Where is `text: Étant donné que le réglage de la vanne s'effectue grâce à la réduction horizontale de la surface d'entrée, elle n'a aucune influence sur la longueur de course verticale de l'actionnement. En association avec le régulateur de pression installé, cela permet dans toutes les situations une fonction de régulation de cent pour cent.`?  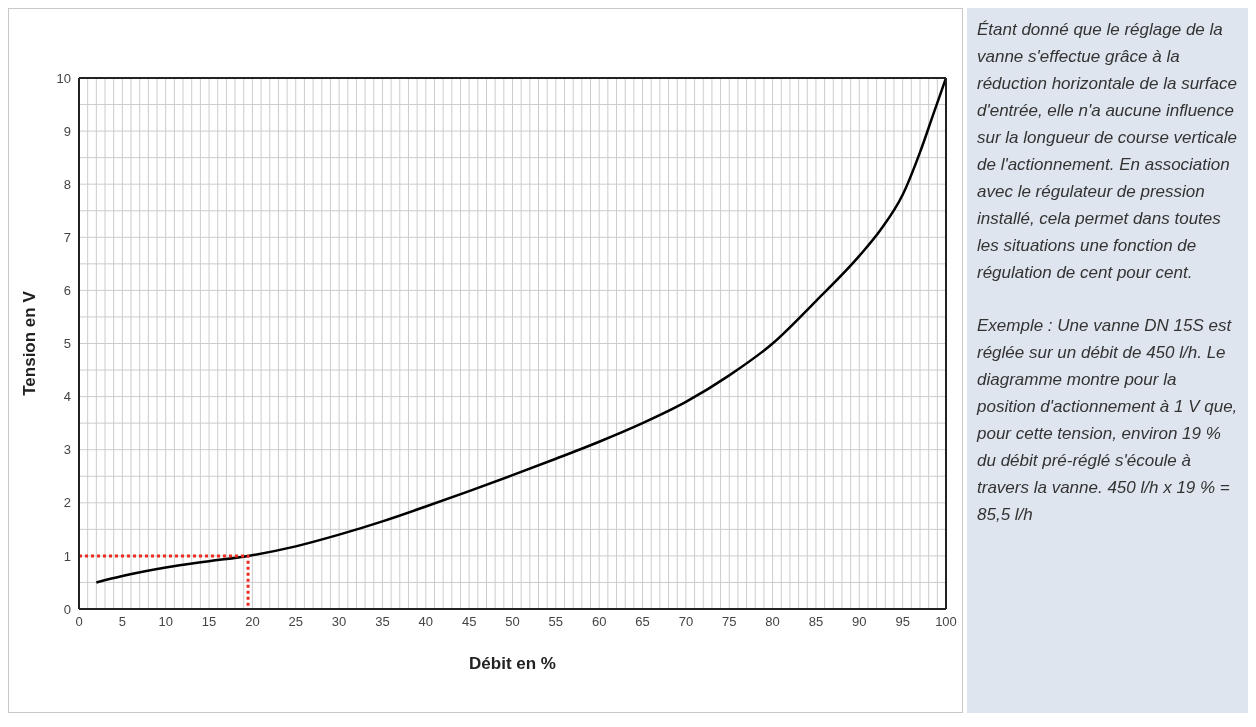
text: Étant donné que le réglage de la vanne s'effectue grâce à la réduction horizontale de la surface d'entrée, elle n'a aucune influence sur la longueur de course verticale de l'actionnement. En association avec le régulateur de pression installé, cela permet dans toutes les situations une fonction de régulation de cent pour cent. is located at coordinates (1107, 151).